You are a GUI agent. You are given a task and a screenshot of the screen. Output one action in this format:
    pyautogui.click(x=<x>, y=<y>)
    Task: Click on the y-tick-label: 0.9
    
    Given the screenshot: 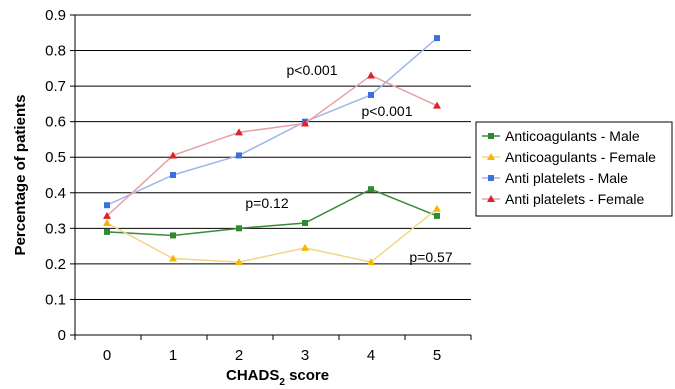 What is the action you would take?
    pyautogui.click(x=55, y=15)
    